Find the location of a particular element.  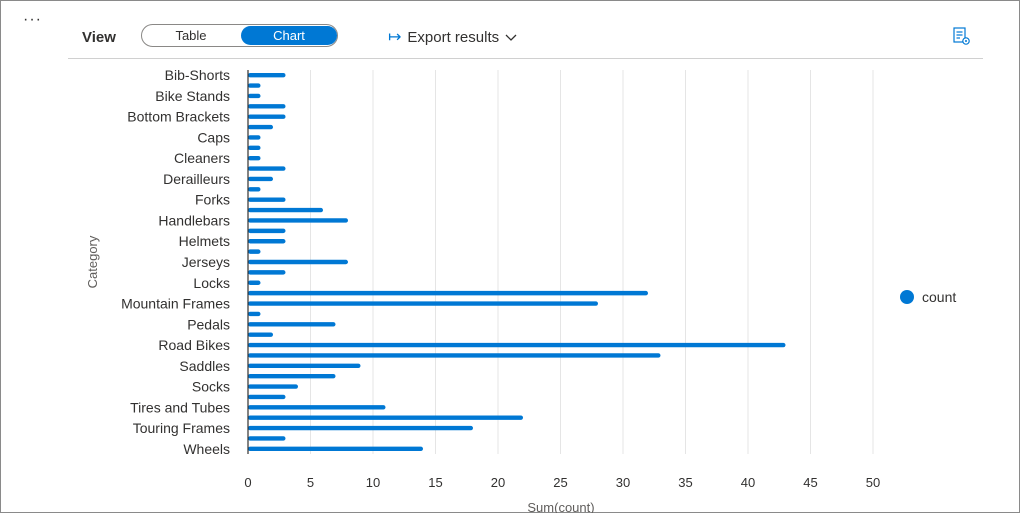

x-tick-labels: 0 5 10 15 20 25 30 35 40 45 50 is located at coordinates (562, 482).